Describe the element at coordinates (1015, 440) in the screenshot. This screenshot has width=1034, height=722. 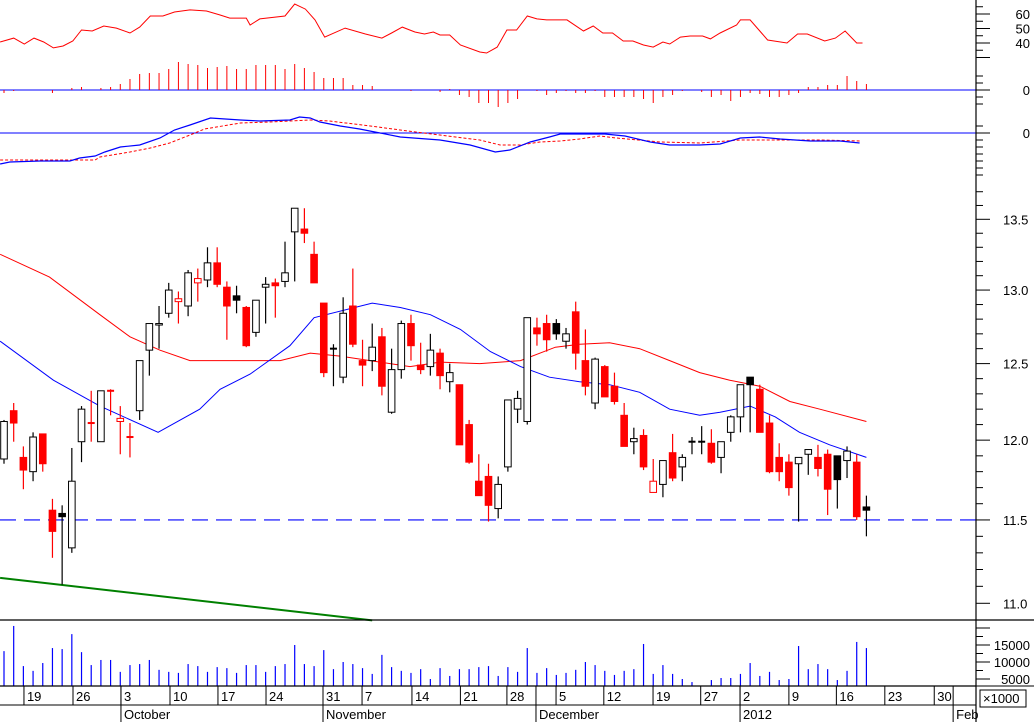
I see `price-tick-label: 12.0` at that location.